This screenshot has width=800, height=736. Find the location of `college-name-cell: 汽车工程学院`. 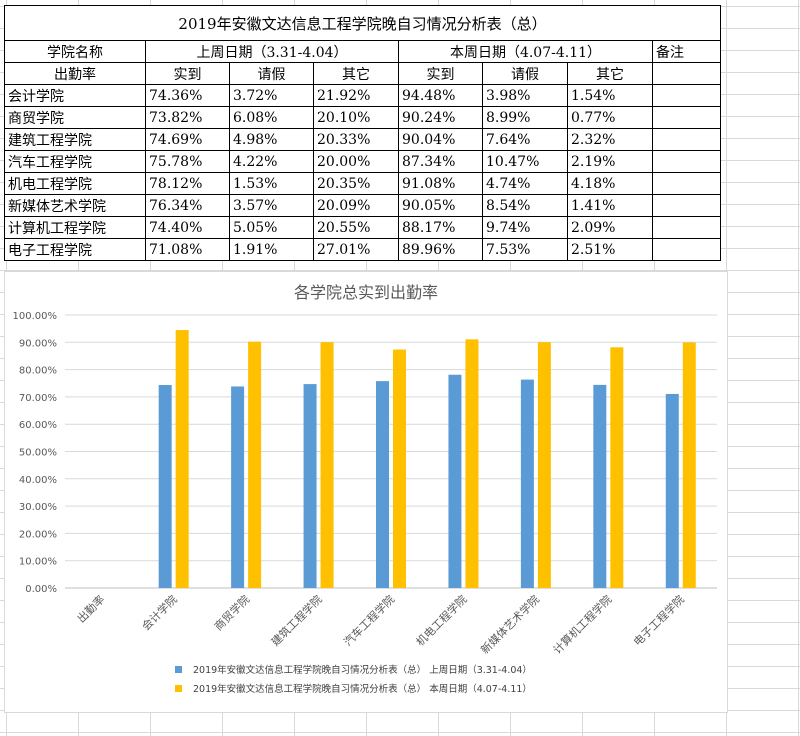

college-name-cell: 汽车工程学院 is located at coordinates (75, 161).